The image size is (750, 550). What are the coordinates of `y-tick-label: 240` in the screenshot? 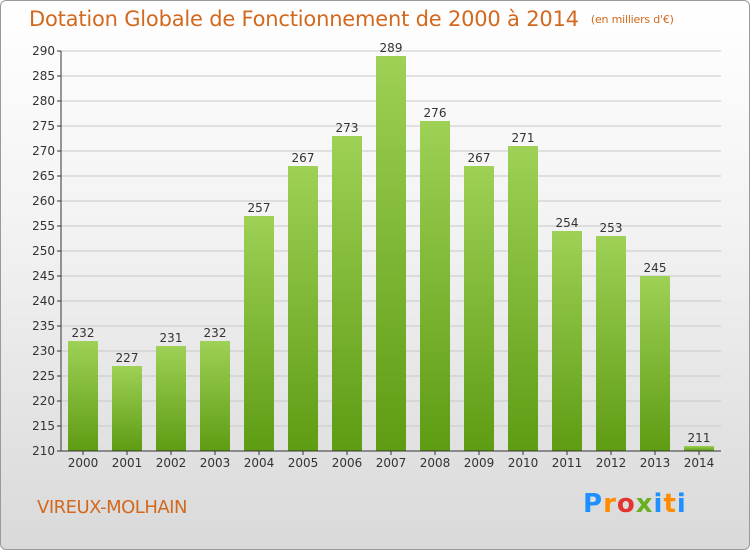 It's located at (43, 301).